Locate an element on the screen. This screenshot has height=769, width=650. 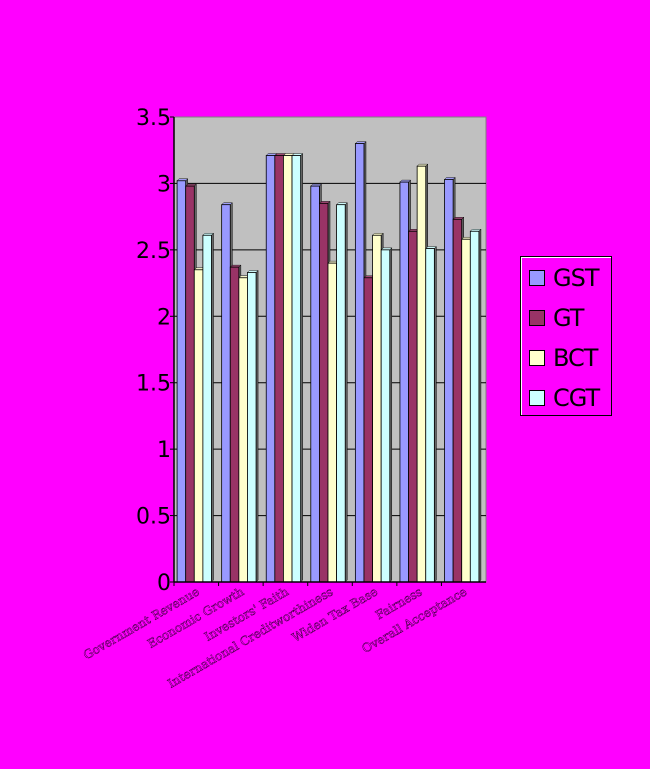
y-tick-label: 3.5 is located at coordinates (153, 118).